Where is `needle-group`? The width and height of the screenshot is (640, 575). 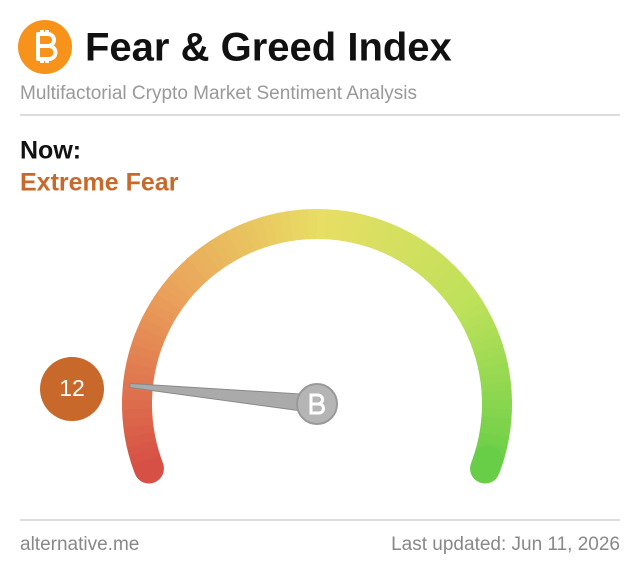 needle-group is located at coordinates (233, 404).